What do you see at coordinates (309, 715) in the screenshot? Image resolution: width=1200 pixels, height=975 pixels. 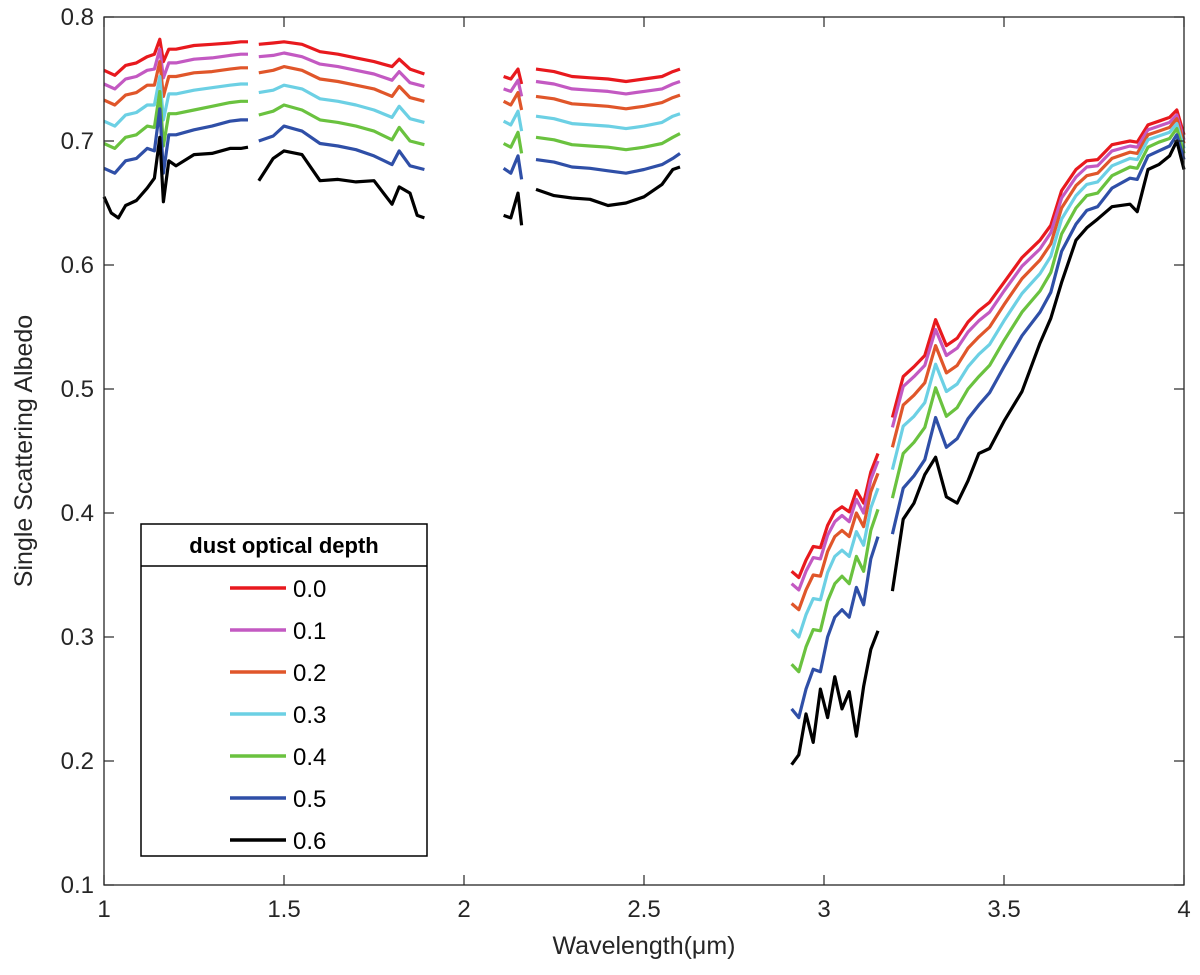 I see `legend-label-0.3: 0.3` at bounding box center [309, 715].